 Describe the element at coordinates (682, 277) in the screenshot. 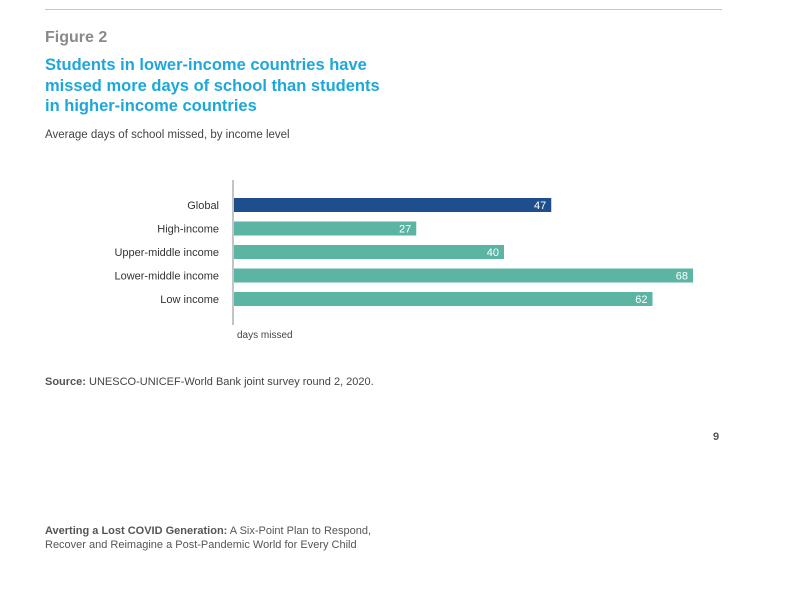

I see `data-label: 68` at that location.